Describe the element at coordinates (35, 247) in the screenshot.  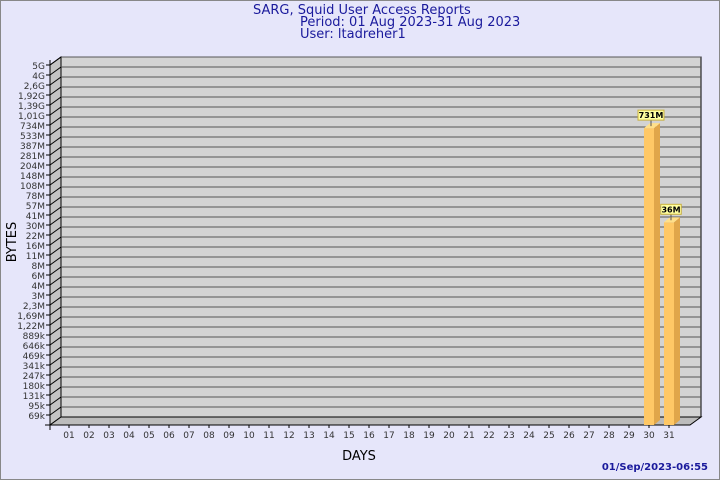
I see `y-tick-label: 16M` at that location.